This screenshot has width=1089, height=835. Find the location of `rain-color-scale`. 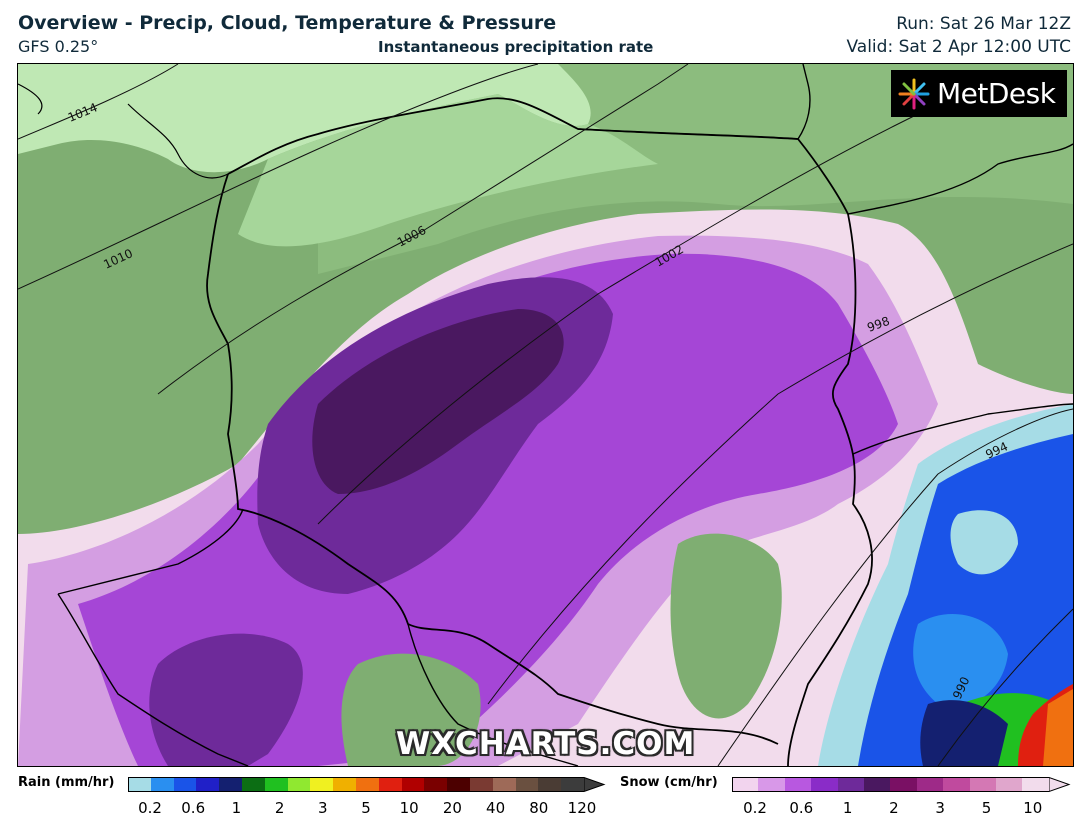

rain-color-scale is located at coordinates (367, 784).